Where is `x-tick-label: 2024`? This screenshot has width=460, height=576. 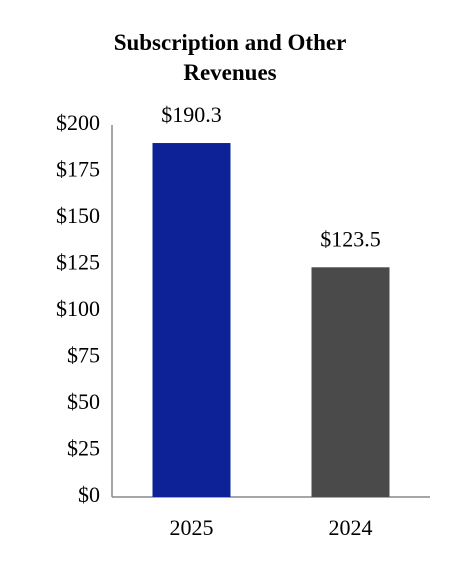
x-tick-label: 2024 is located at coordinates (351, 527).